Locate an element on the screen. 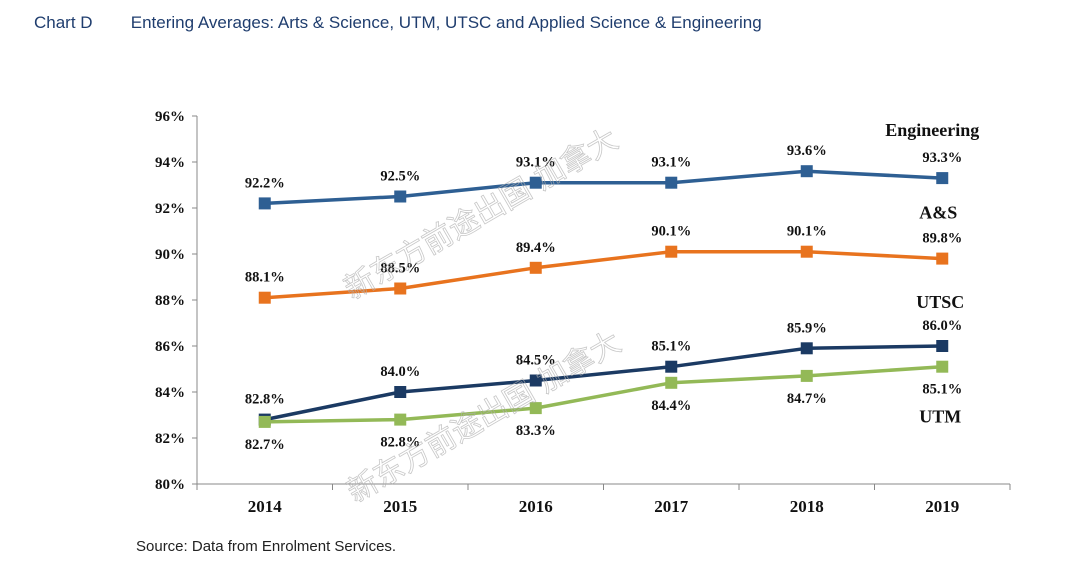 This screenshot has width=1076, height=576. x-tick-label: 2016 is located at coordinates (536, 506).